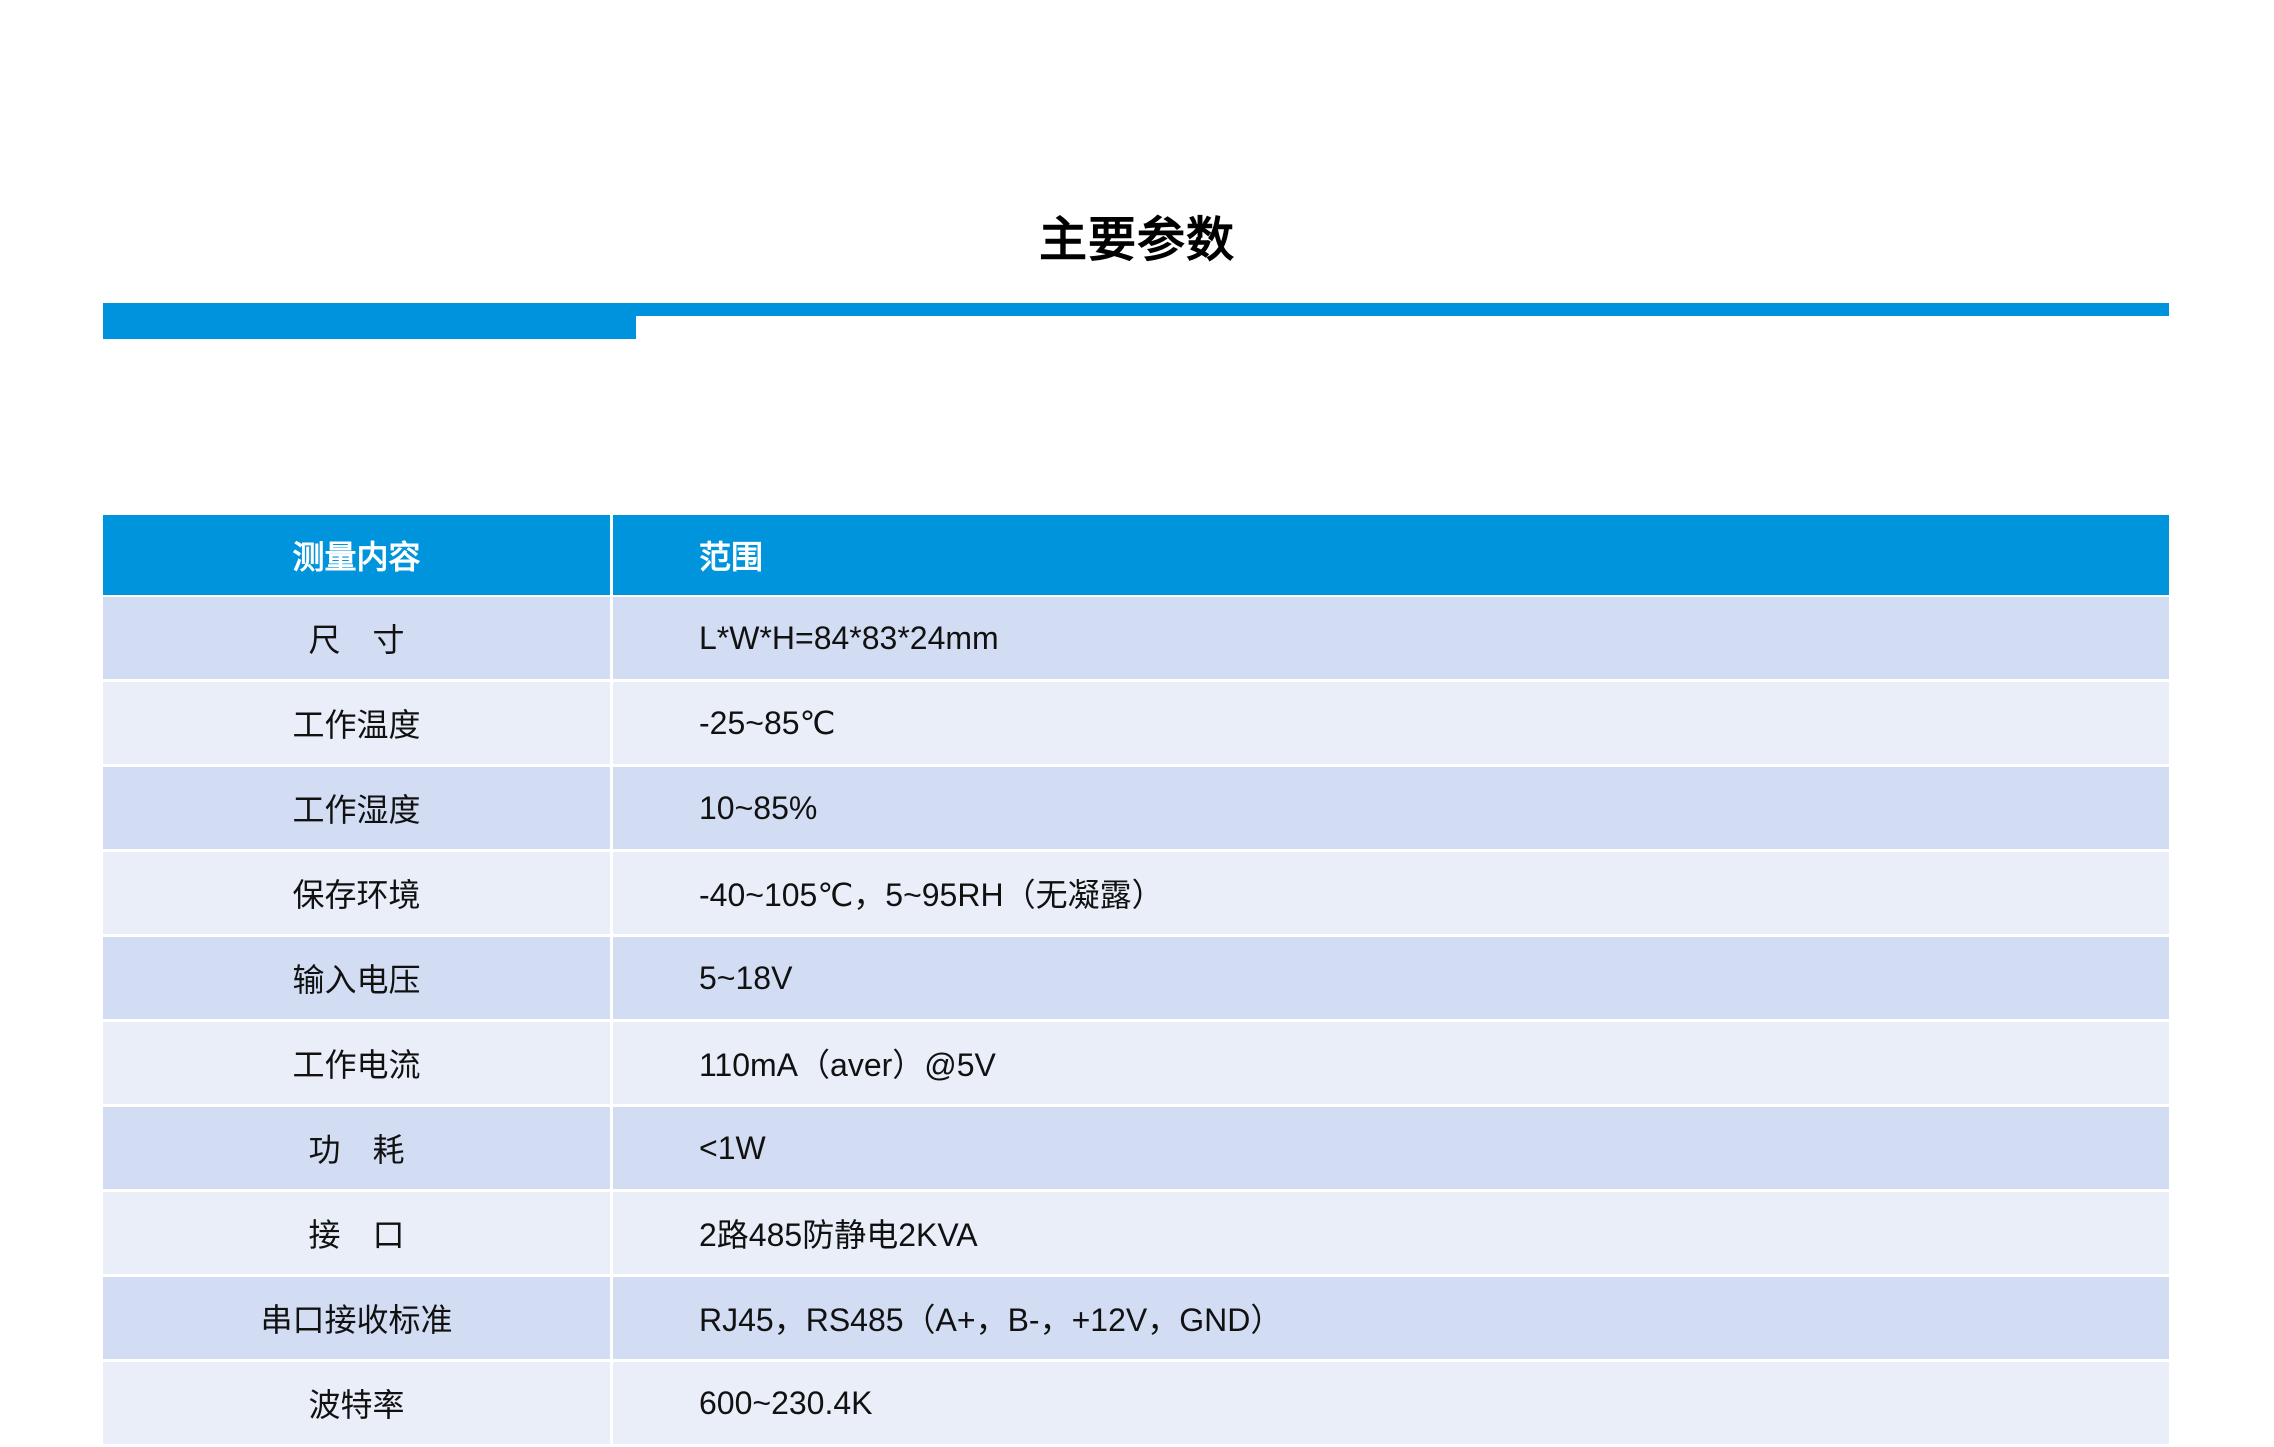 This screenshot has height=1447, width=2274. I want to click on parameter-value: <1W, so click(1391, 1148).